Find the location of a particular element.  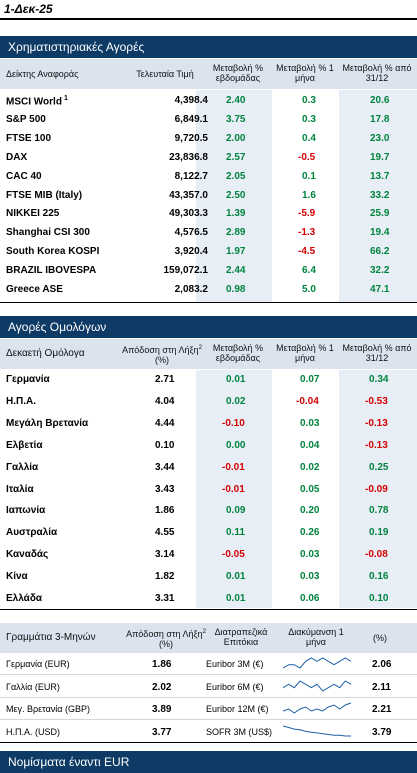

stocks-week-shade is located at coordinates (234, 196).